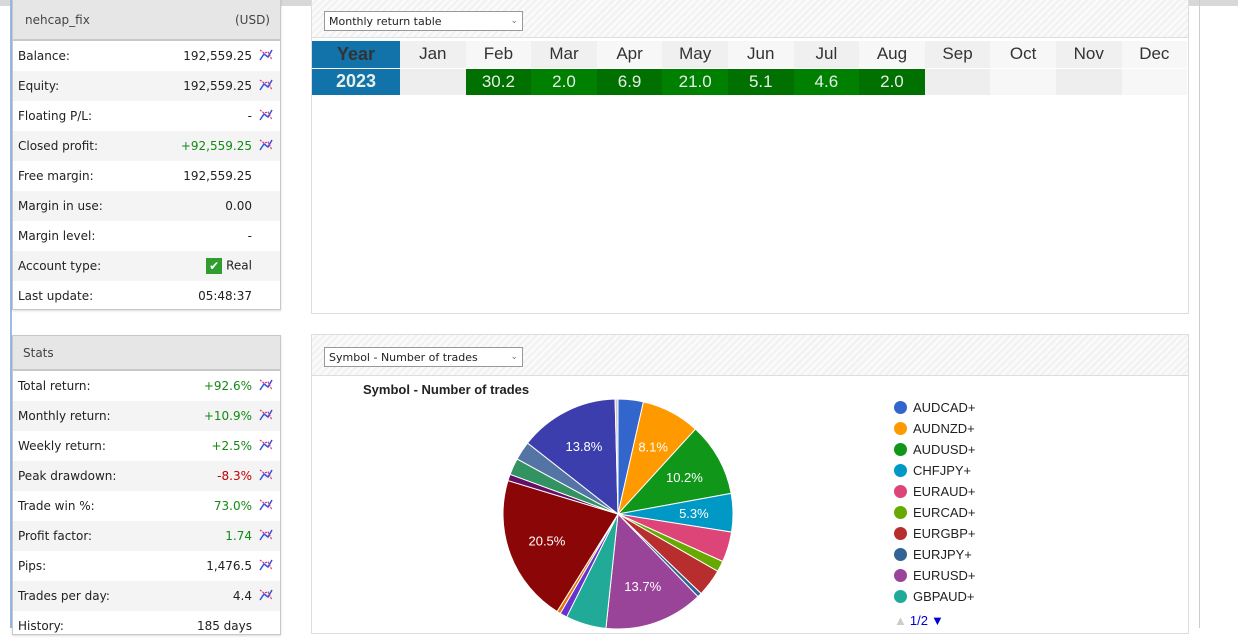 This screenshot has height=641, width=1238. I want to click on row-value-text: 73.0%, so click(232, 506).